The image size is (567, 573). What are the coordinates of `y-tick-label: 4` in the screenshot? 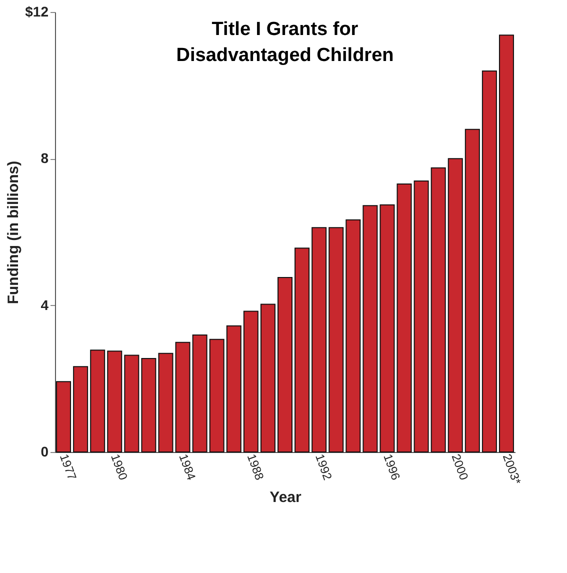 It's located at (44, 304).